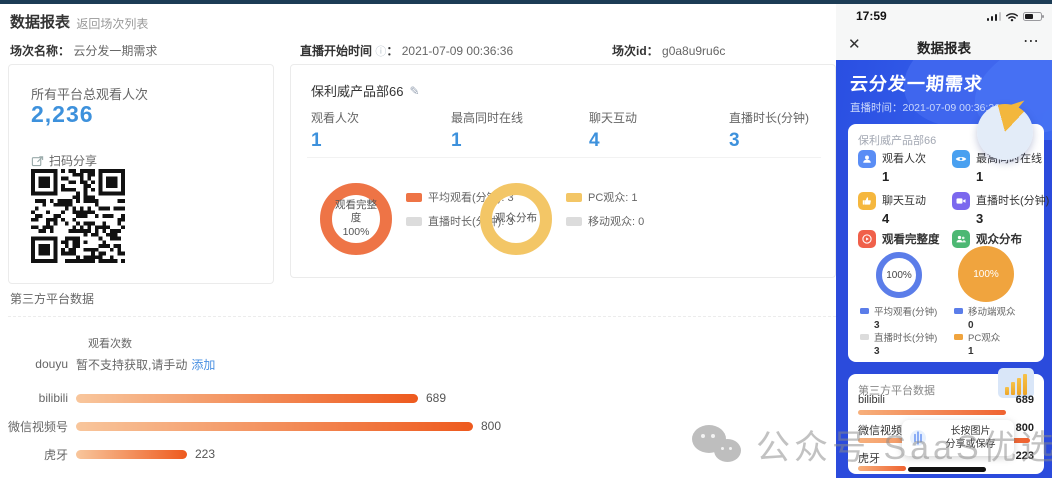 This screenshot has width=1052, height=478. What do you see at coordinates (867, 159) in the screenshot?
I see `person-icon` at bounding box center [867, 159].